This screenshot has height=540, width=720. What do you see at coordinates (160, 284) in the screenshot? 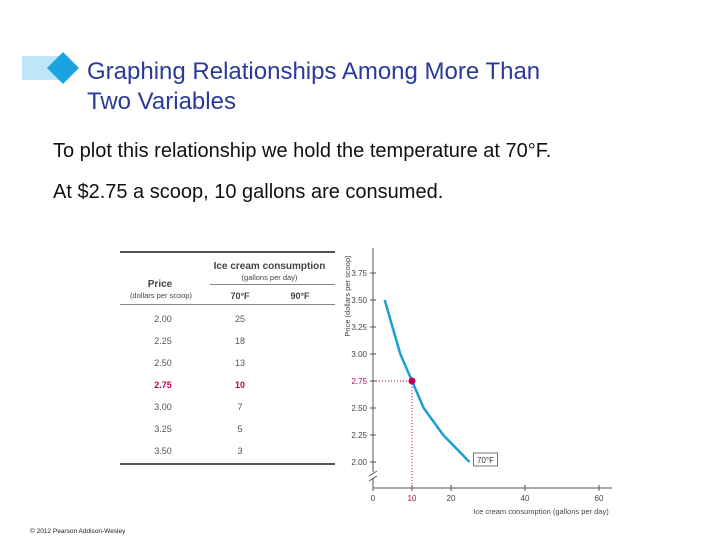
I see `price-header: Price` at bounding box center [160, 284].